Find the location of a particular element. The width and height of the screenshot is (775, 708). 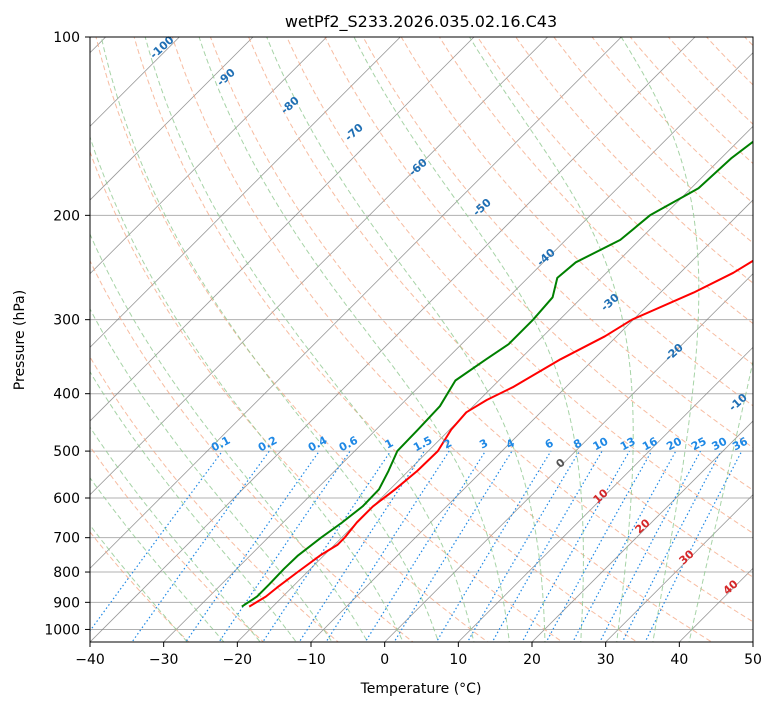

y-tick-label: 500 is located at coordinates (66, 452).